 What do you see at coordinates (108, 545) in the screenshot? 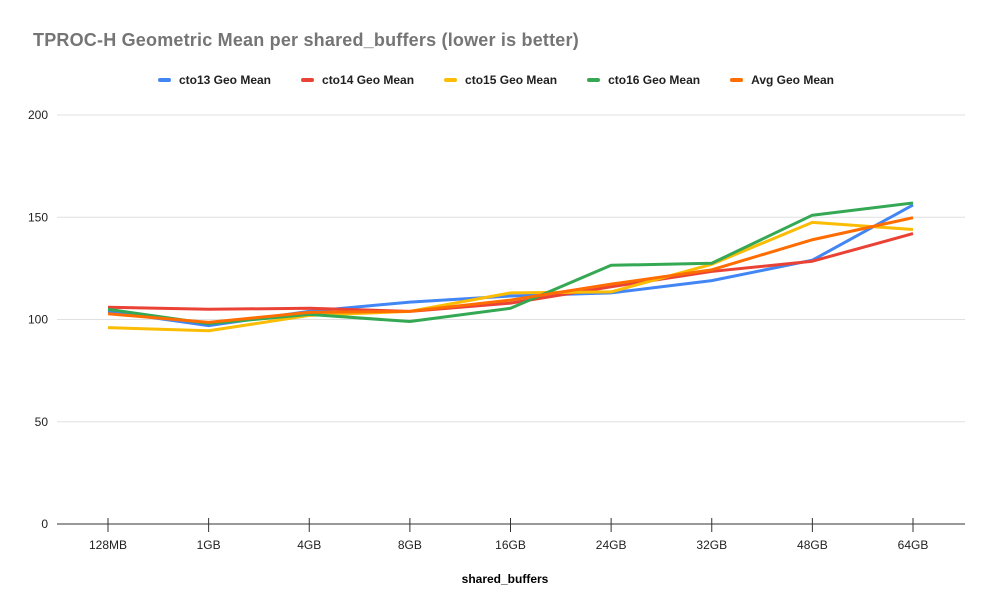
I see `x-tick-label: 128MB` at bounding box center [108, 545].